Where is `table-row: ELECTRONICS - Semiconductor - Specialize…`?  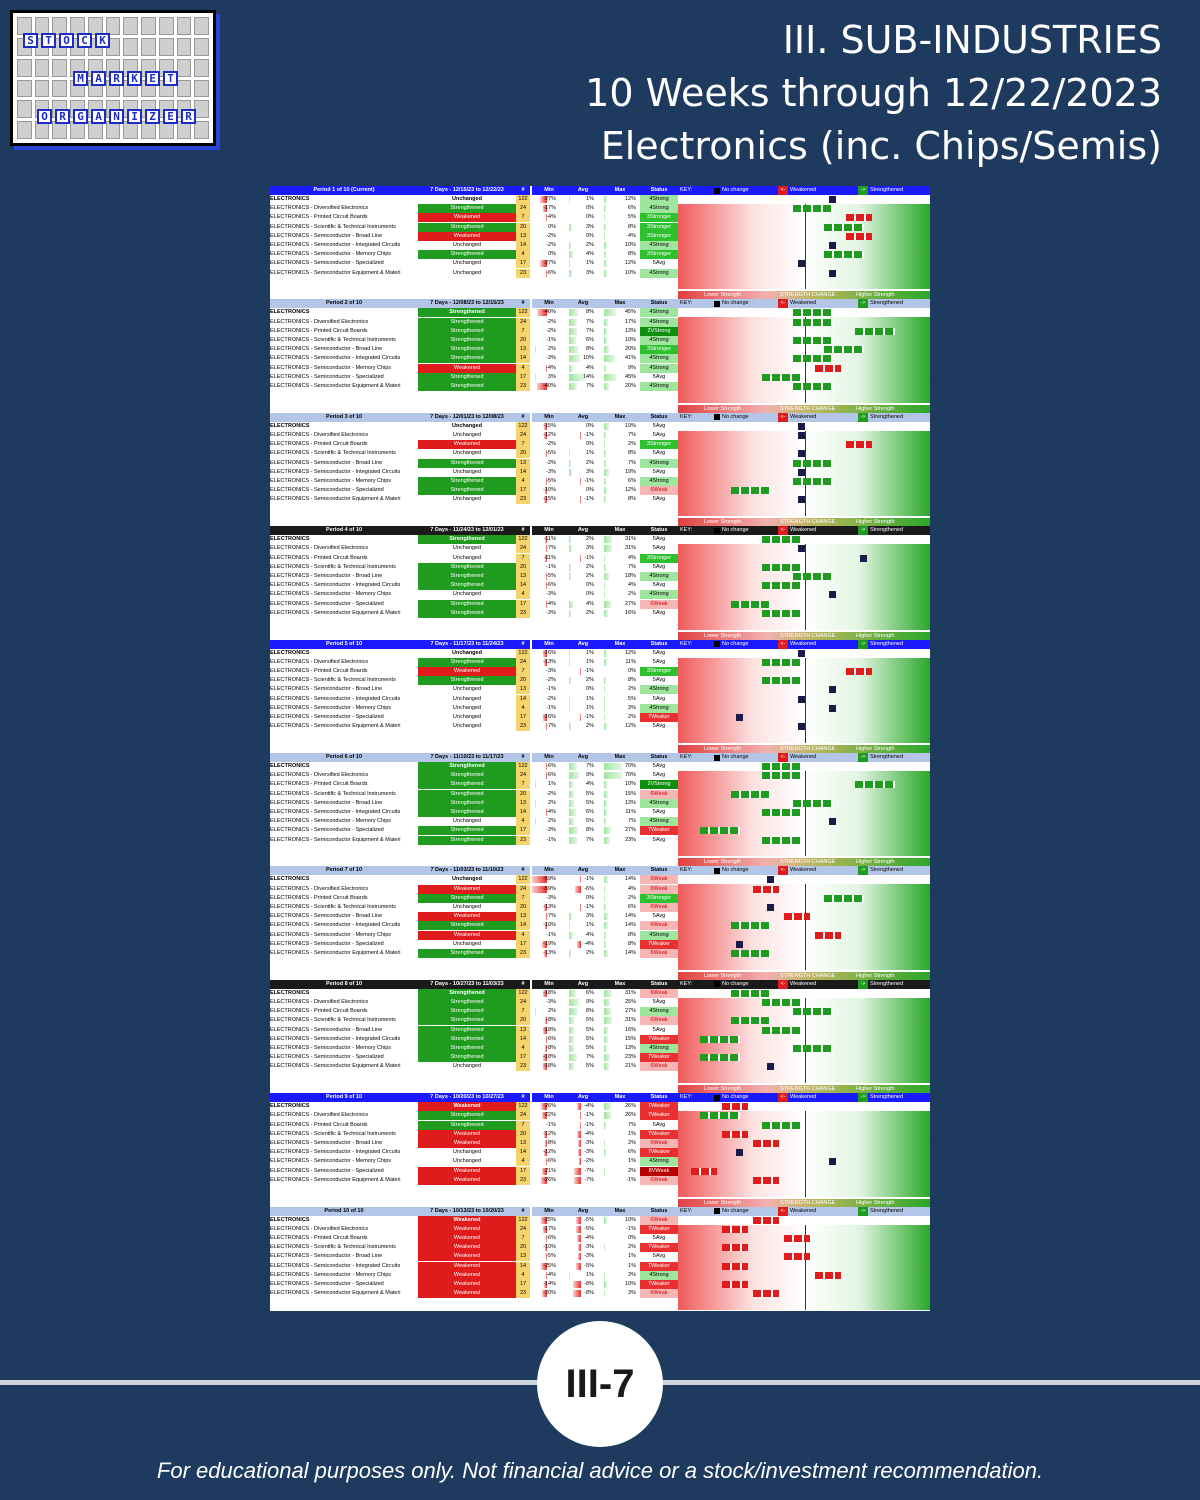 table-row: ELECTRONICS - Semiconductor - Specialize… is located at coordinates (600, 264).